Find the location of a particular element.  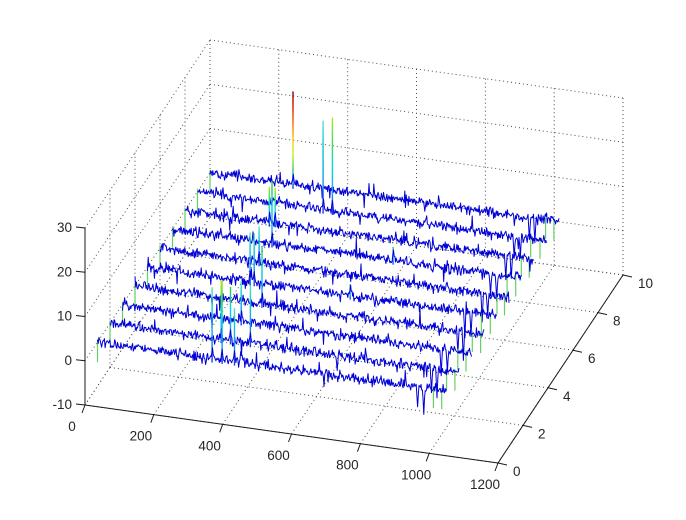

z-tick-label: 30 is located at coordinates (64, 227).